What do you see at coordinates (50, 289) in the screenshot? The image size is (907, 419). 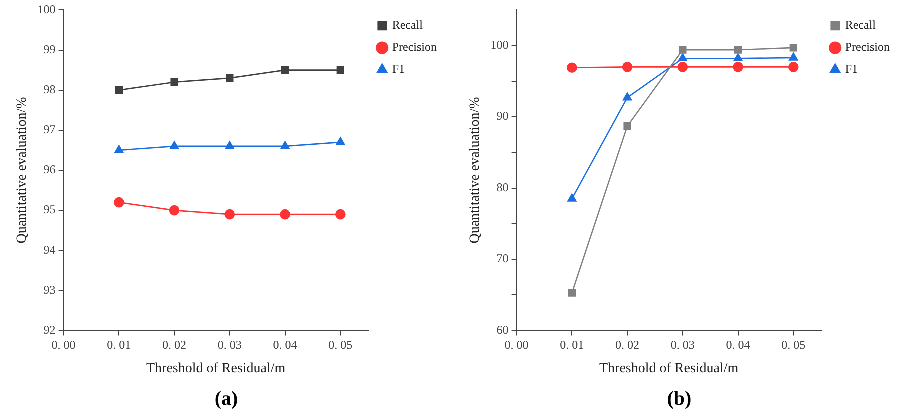 I see `y-tick-label: 93` at bounding box center [50, 289].